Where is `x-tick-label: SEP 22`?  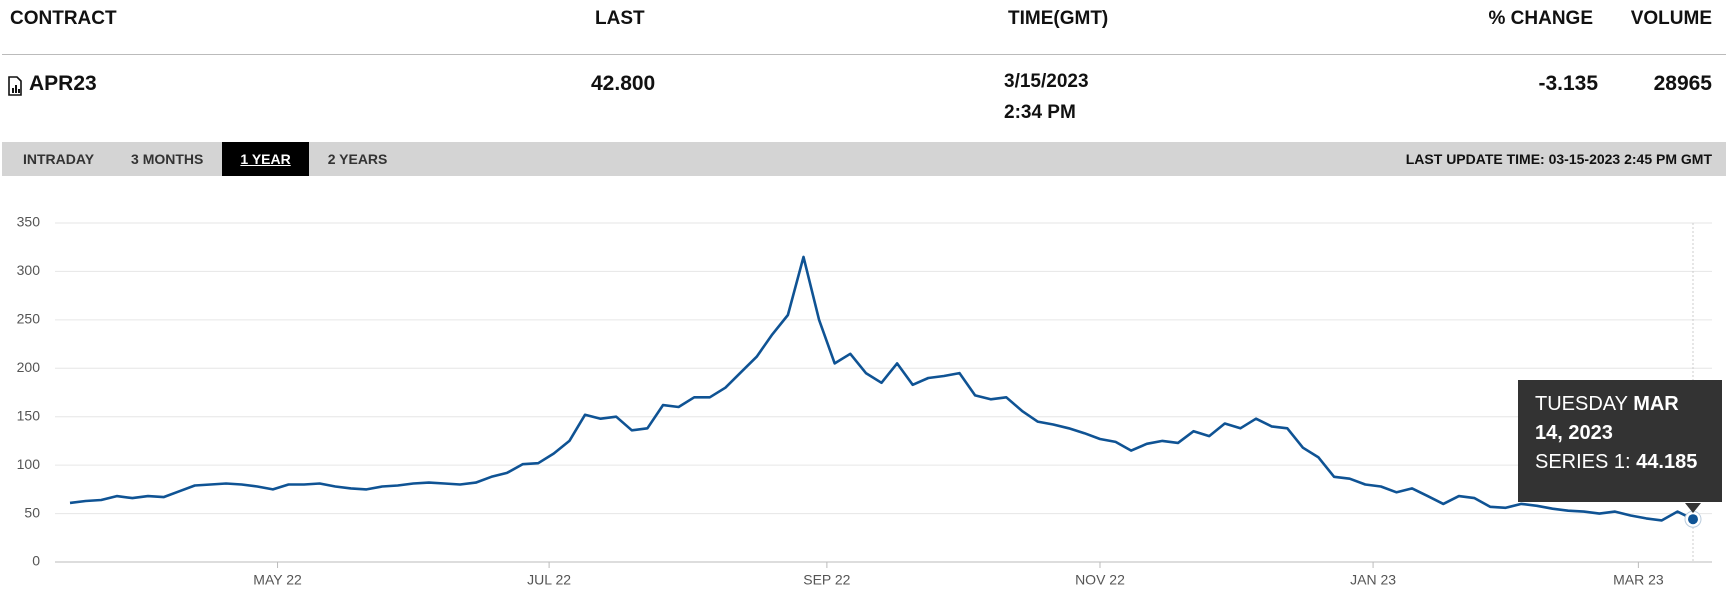 x-tick-label: SEP 22 is located at coordinates (826, 580).